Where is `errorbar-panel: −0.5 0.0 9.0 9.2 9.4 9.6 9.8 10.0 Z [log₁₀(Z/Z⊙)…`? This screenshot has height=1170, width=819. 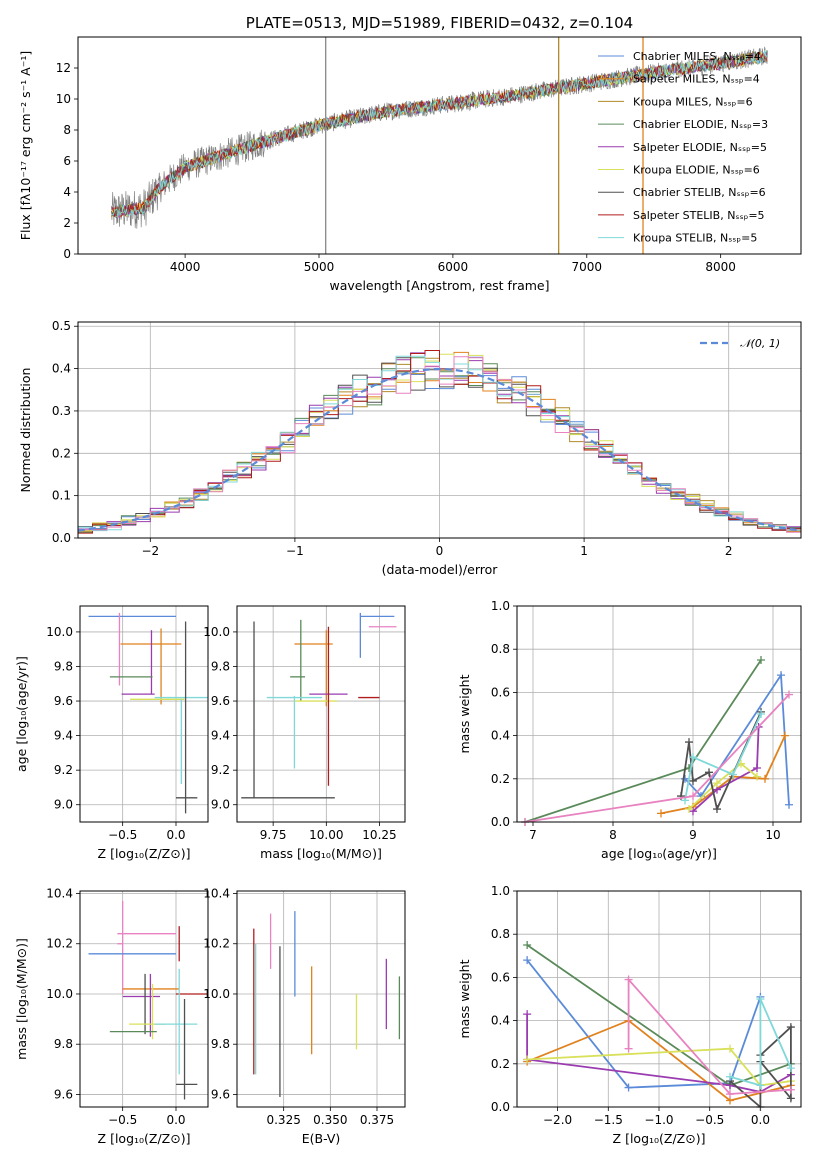
errorbar-panel: −0.5 0.0 9.0 9.2 9.4 9.6 9.8 10.0 Z [log₁₀(Z/Z⊙)… is located at coordinates (111, 733).